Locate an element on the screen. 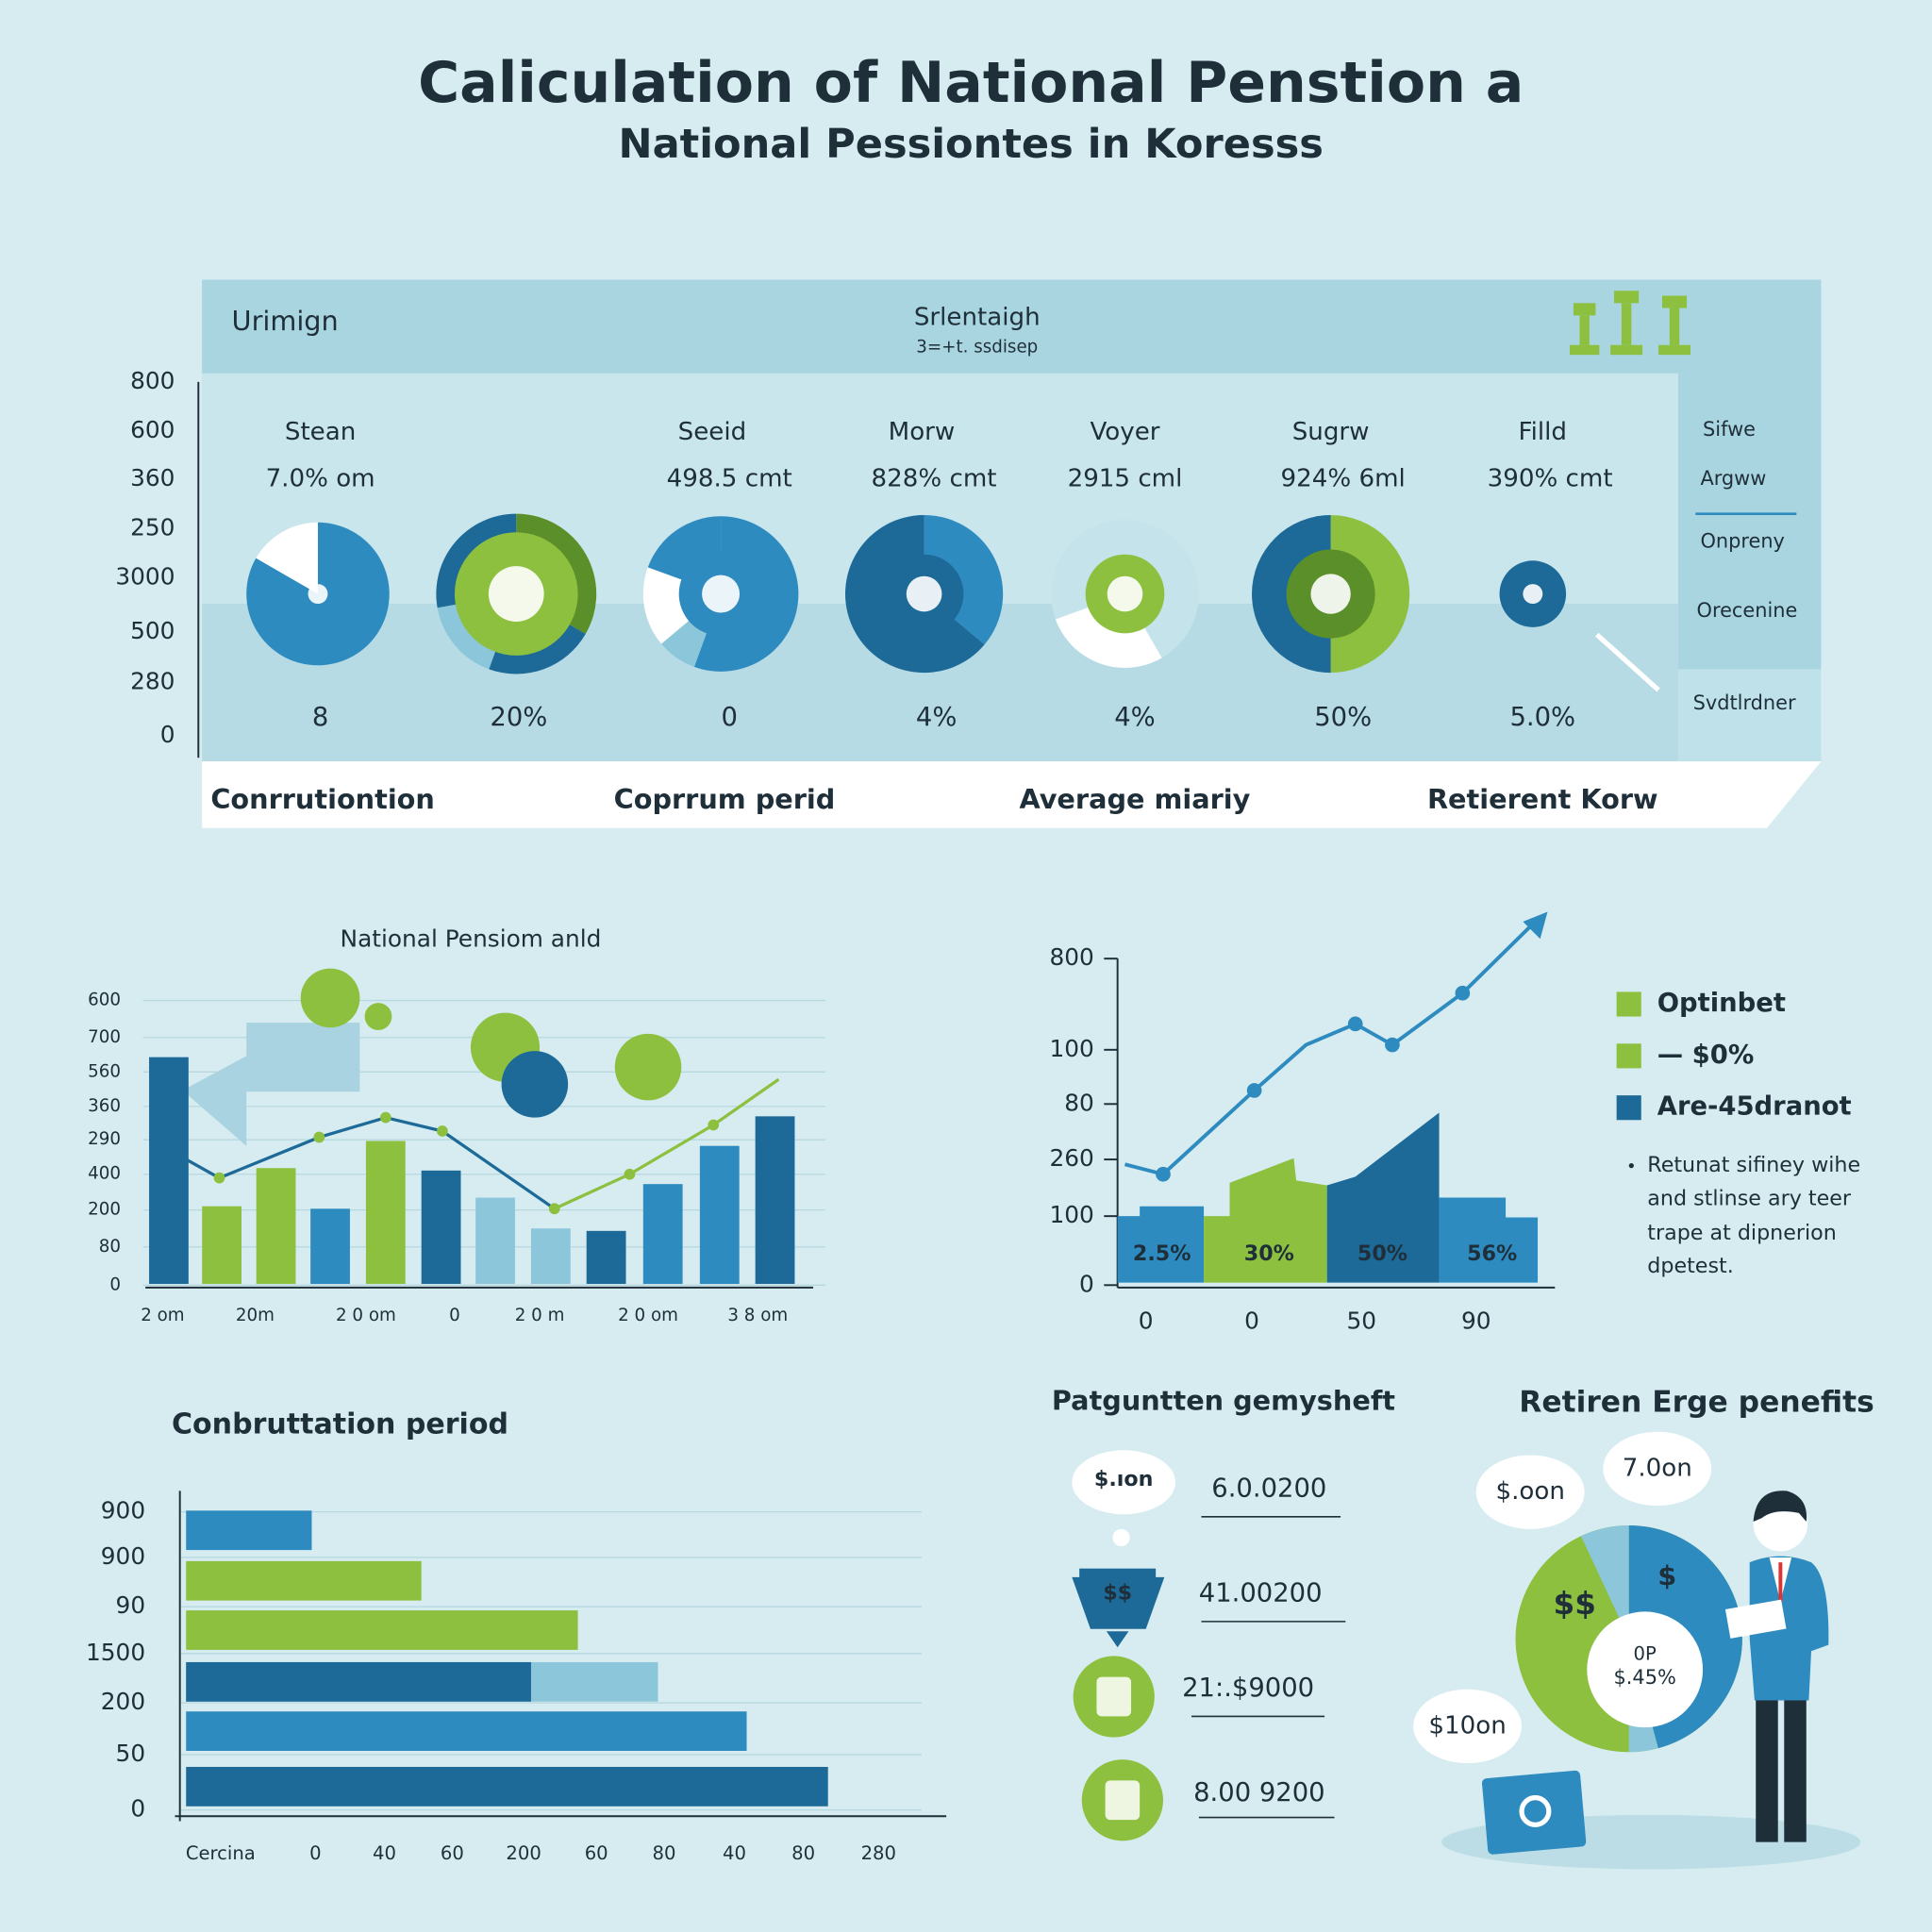 Image resolution: width=1932 pixels, height=1932 pixels. axis-label: 700 is located at coordinates (105, 1037).